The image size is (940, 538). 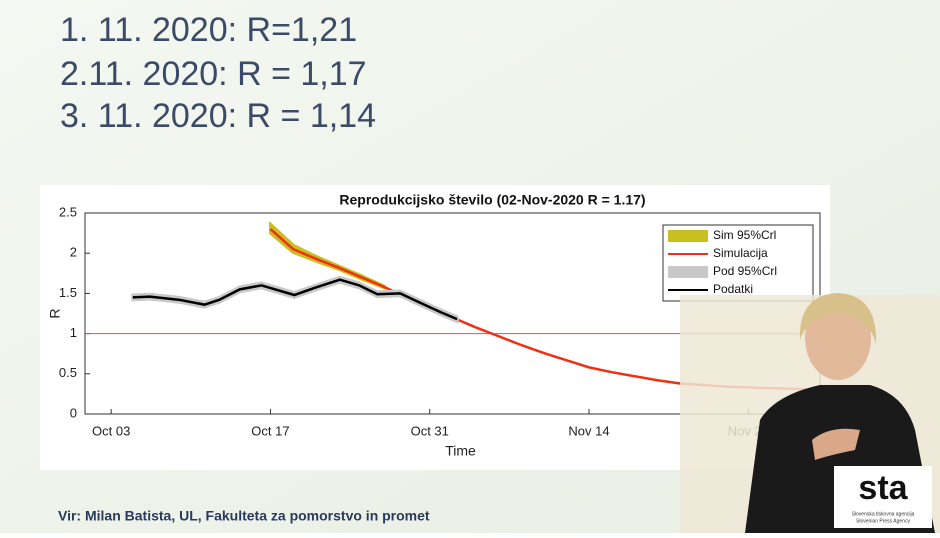 What do you see at coordinates (68, 372) in the screenshot?
I see `y-tick-label: 0.5` at bounding box center [68, 372].